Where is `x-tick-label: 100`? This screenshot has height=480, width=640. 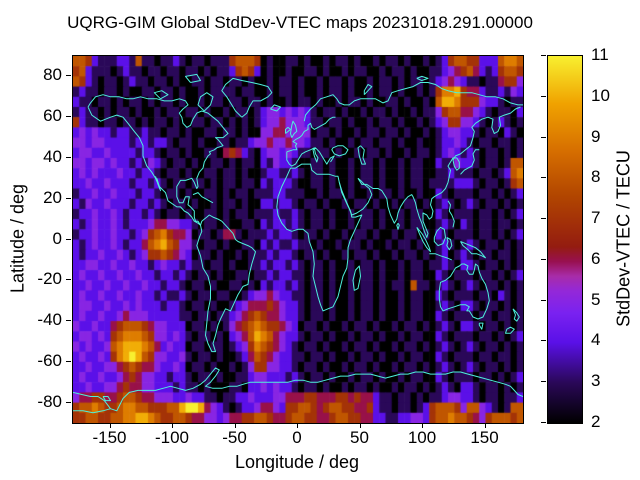
x-tick-label: 100 is located at coordinates (422, 437).